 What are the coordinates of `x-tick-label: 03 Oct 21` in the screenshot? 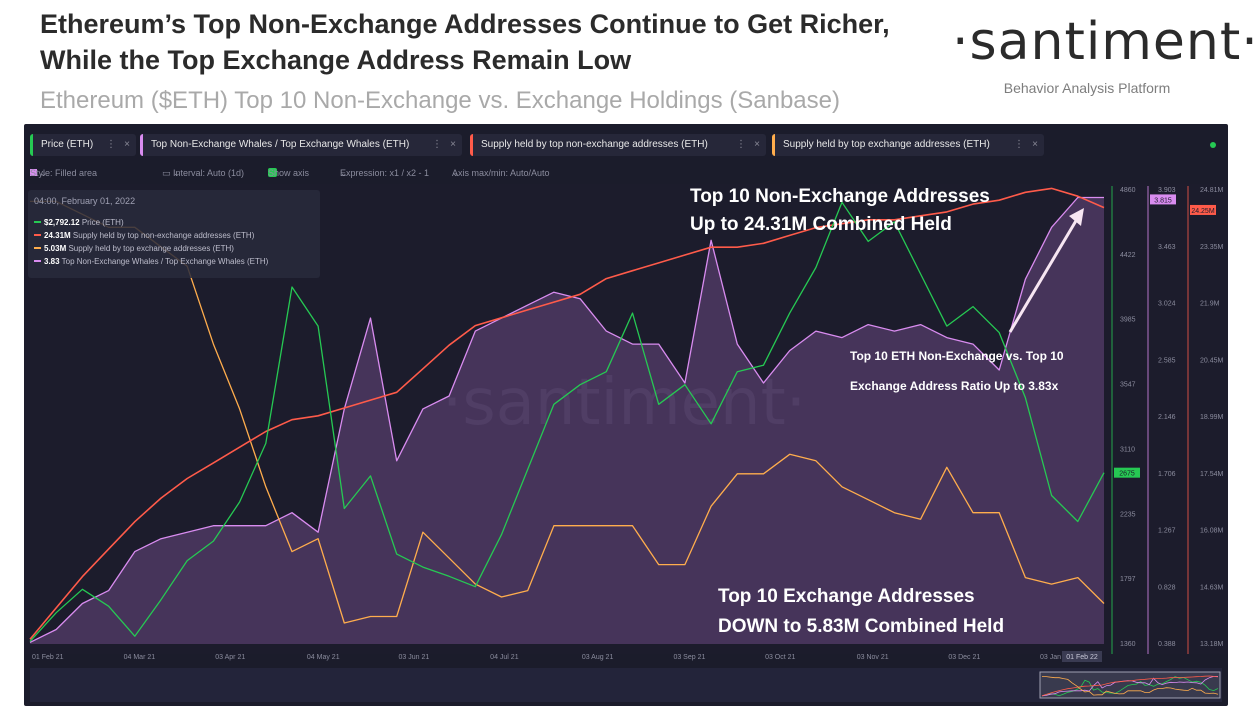 It's located at (780, 657).